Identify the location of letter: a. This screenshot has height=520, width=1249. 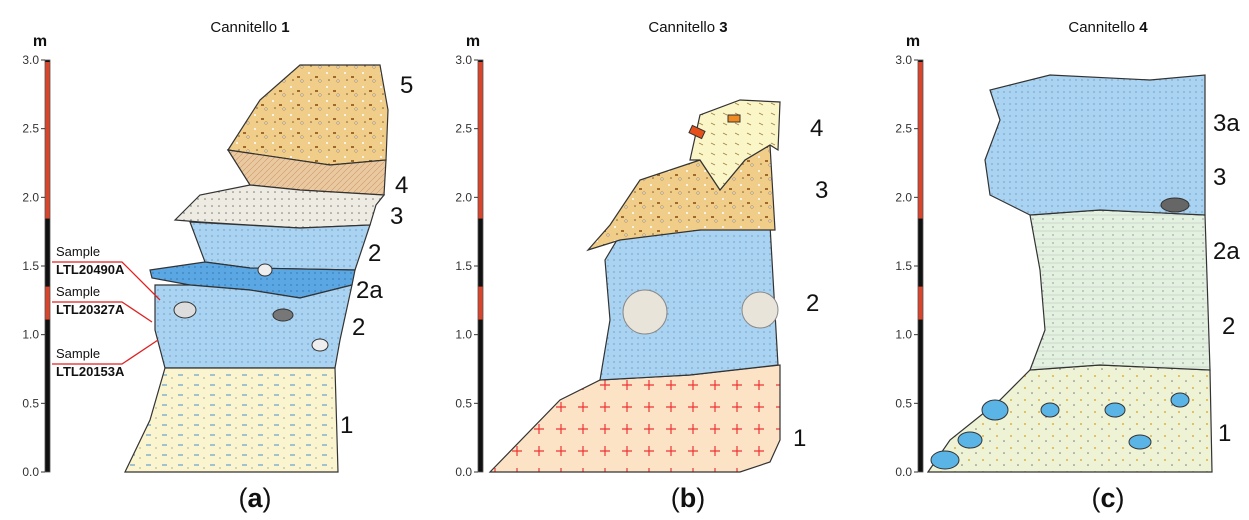
(255, 498).